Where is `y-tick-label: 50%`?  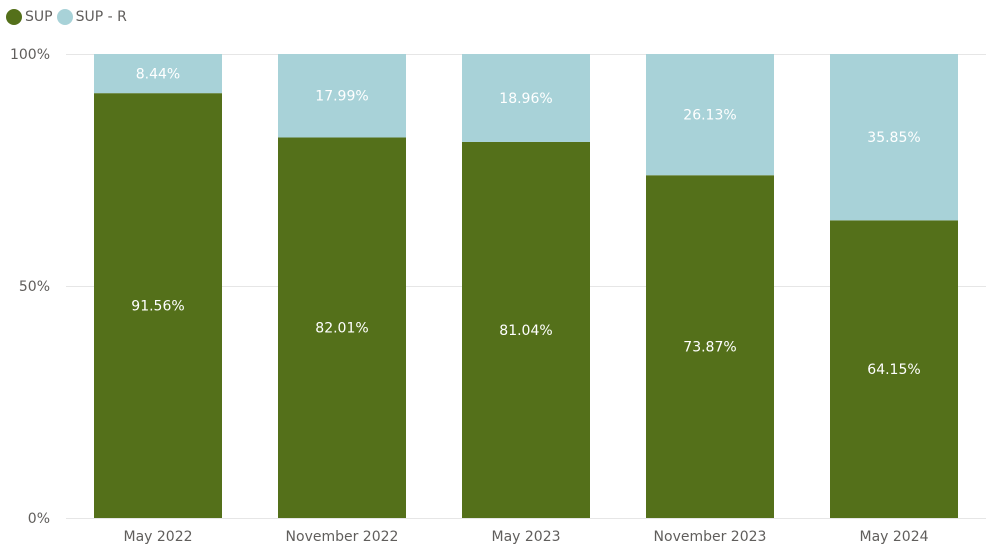 y-tick-label: 50% is located at coordinates (34, 287).